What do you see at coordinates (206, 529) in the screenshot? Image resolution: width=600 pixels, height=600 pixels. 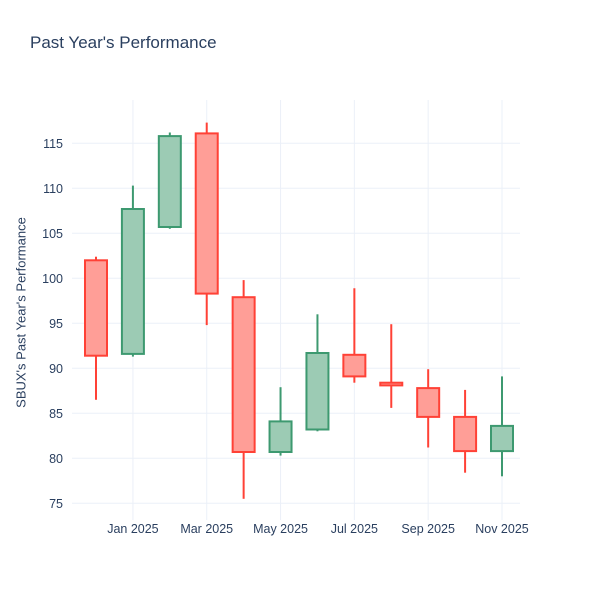 I see `x-tick-label: Mar 2025` at bounding box center [206, 529].